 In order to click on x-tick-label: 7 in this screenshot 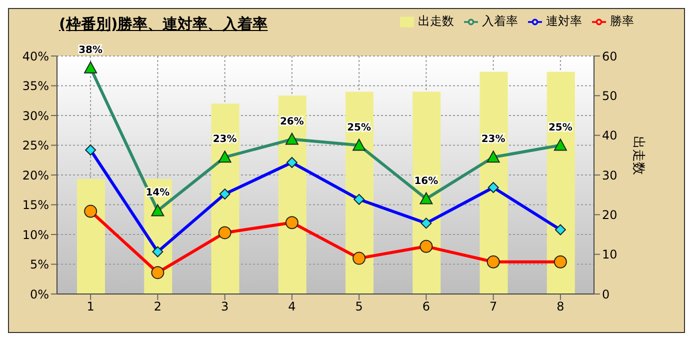, I will do `click(493, 307)`.